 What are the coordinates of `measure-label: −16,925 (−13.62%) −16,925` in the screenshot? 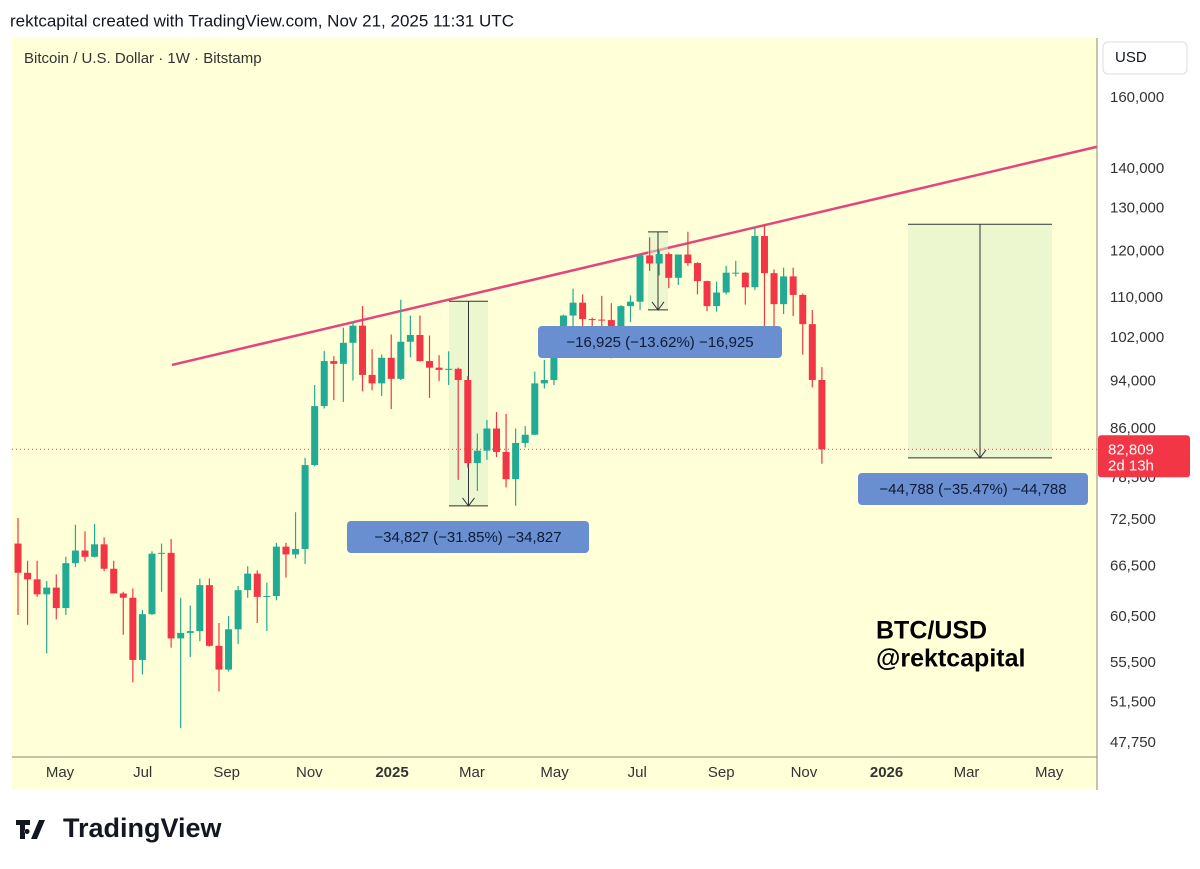 It's located at (659, 342).